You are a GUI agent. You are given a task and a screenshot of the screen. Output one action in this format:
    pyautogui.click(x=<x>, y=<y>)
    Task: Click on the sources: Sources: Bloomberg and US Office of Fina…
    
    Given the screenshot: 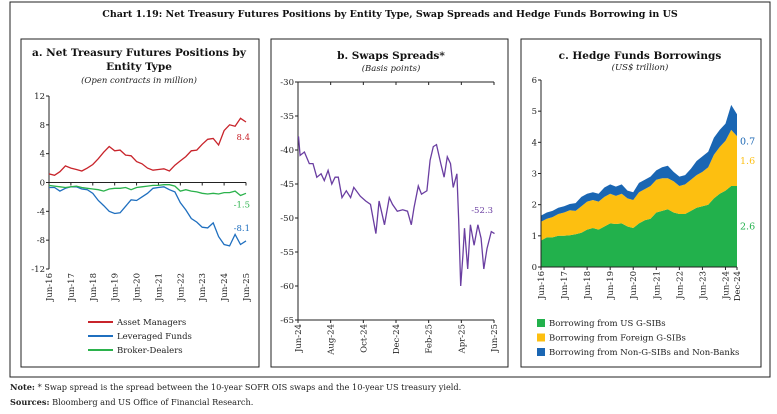 What is the action you would take?
    pyautogui.click(x=131, y=402)
    